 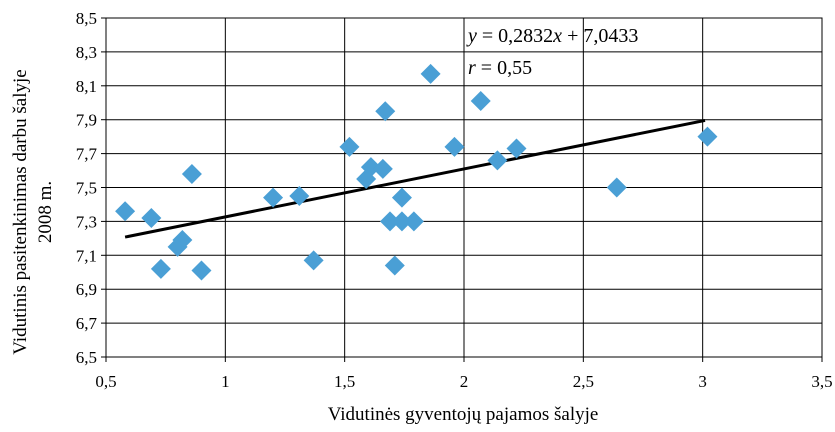 What do you see at coordinates (105, 381) in the screenshot?
I see `x-tick-label: 0,5` at bounding box center [105, 381].